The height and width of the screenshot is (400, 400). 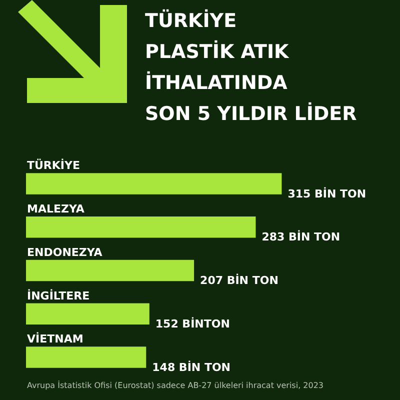 What do you see at coordinates (58, 295) in the screenshot?
I see `y-tick-label: İNGİLTERE` at bounding box center [58, 295].